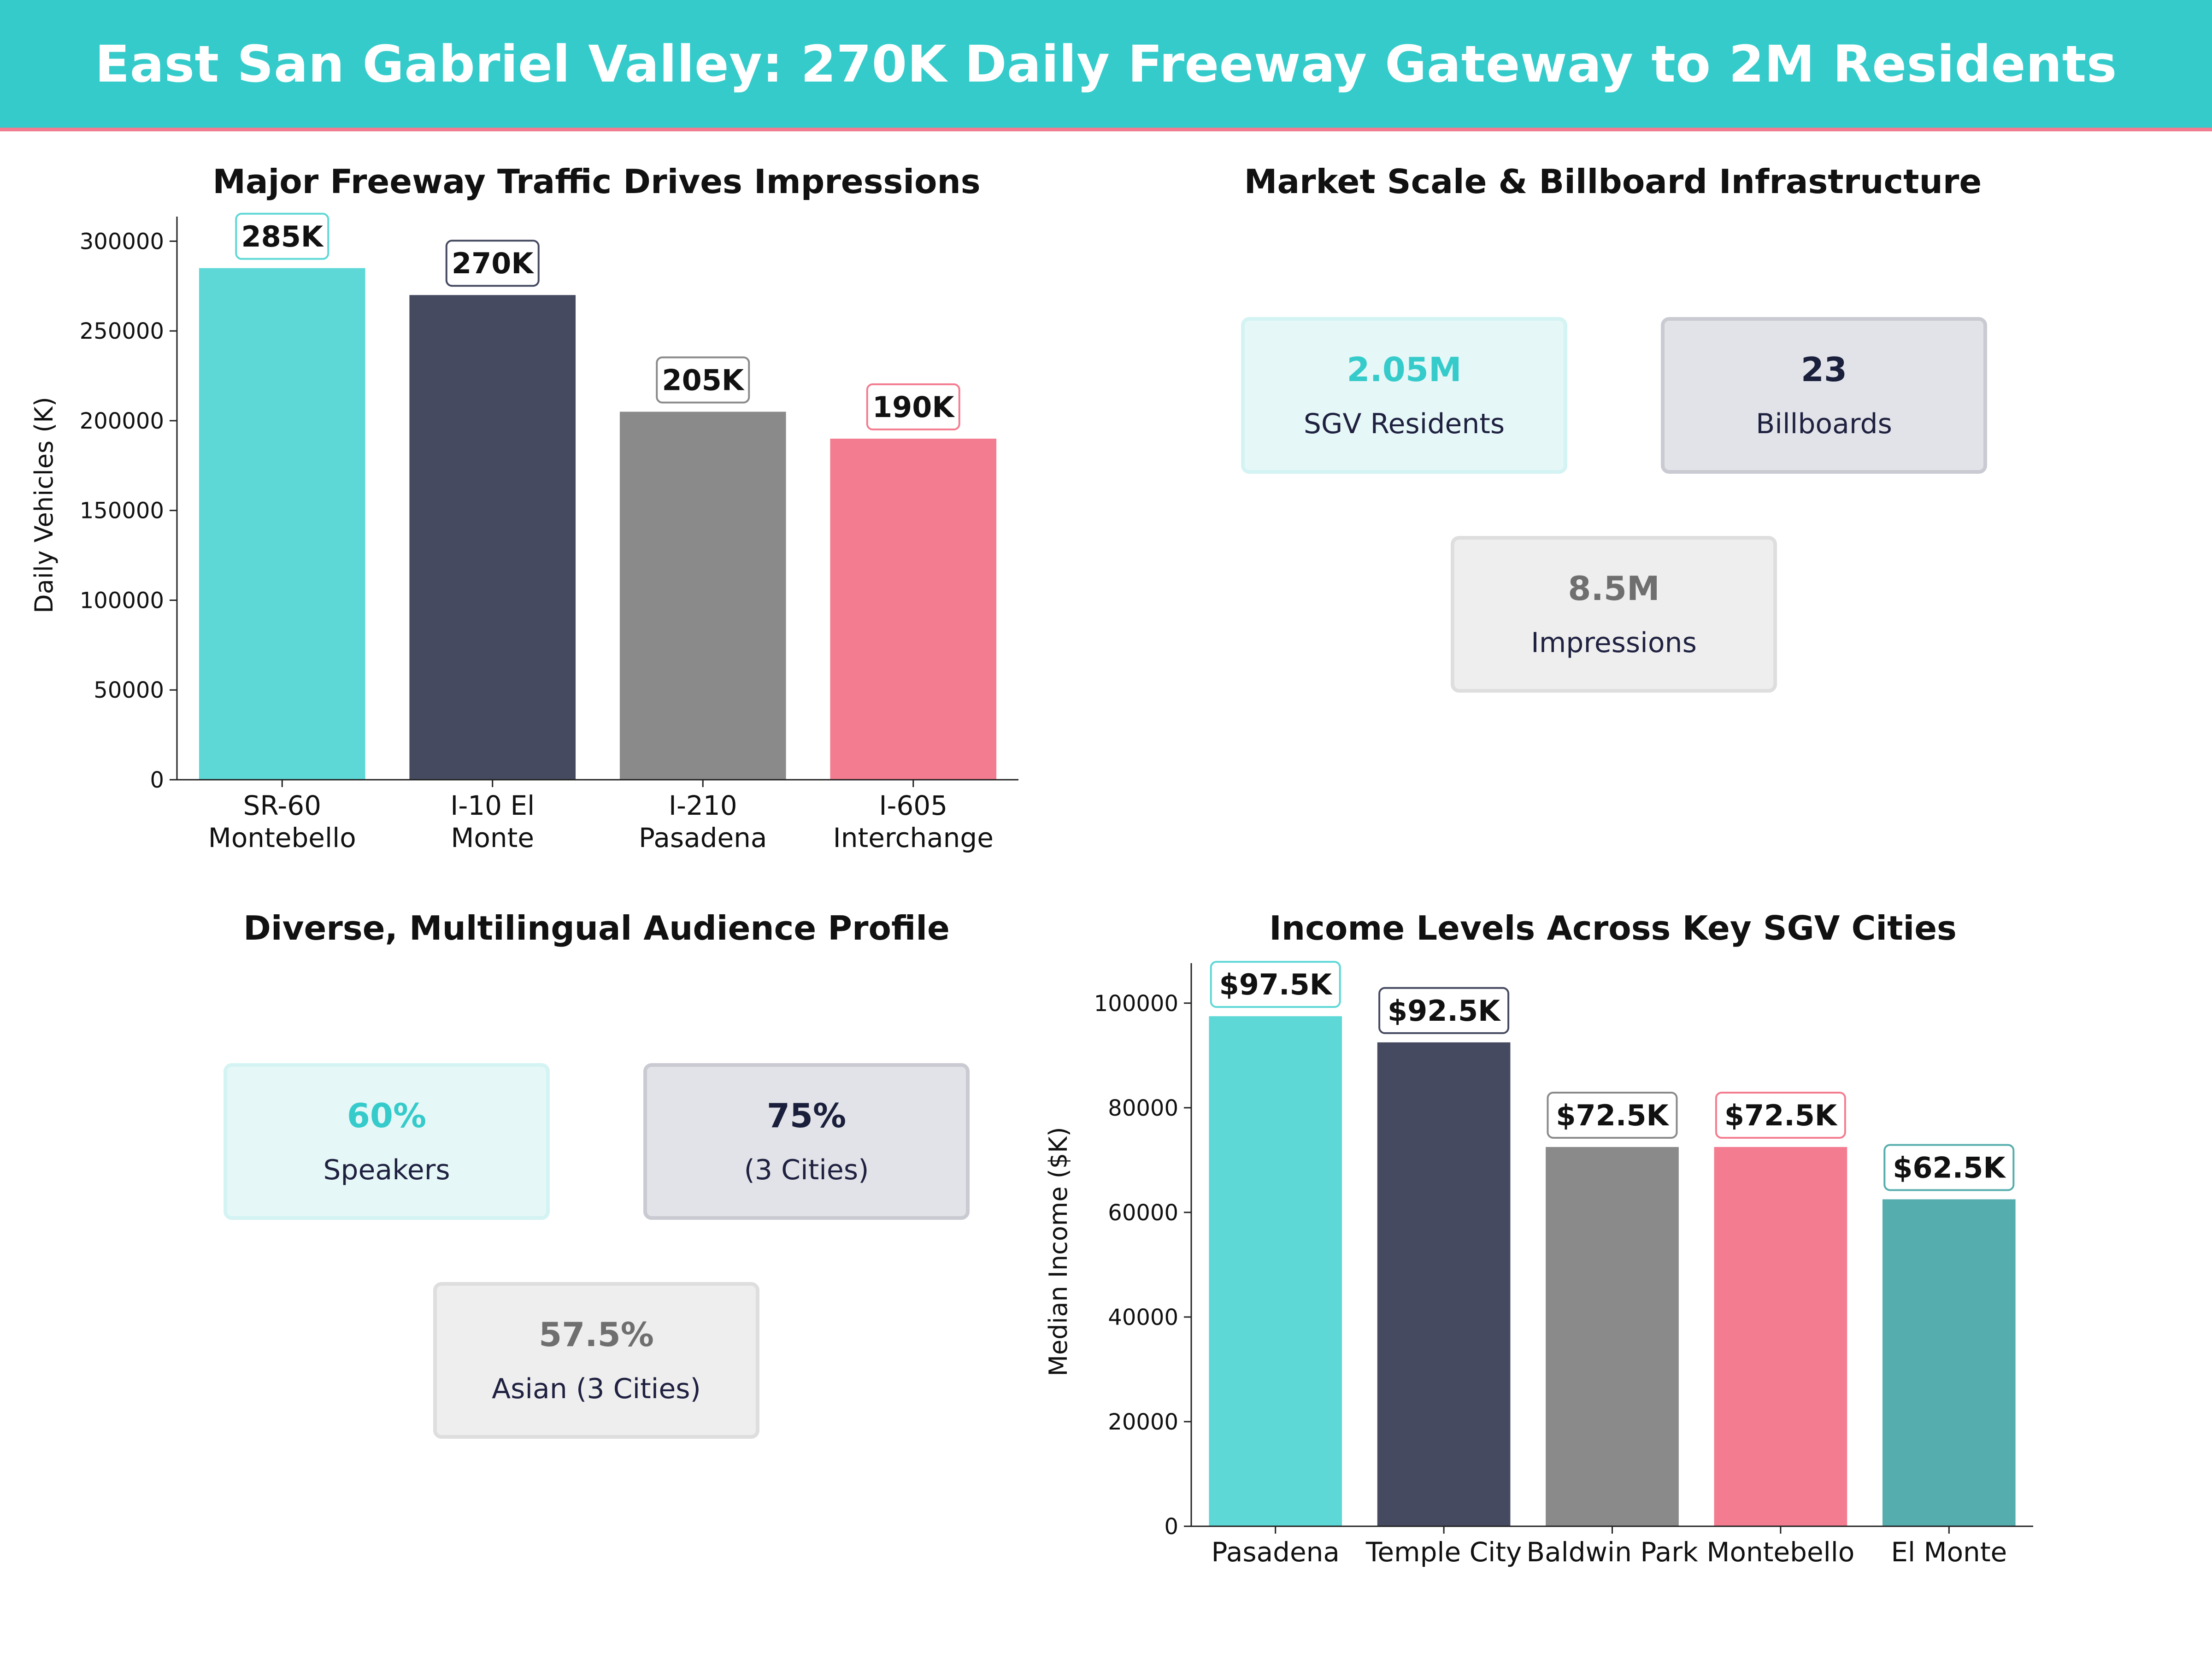  I want to click on audience-card-speakers: 60% Speakers, so click(387, 1141).